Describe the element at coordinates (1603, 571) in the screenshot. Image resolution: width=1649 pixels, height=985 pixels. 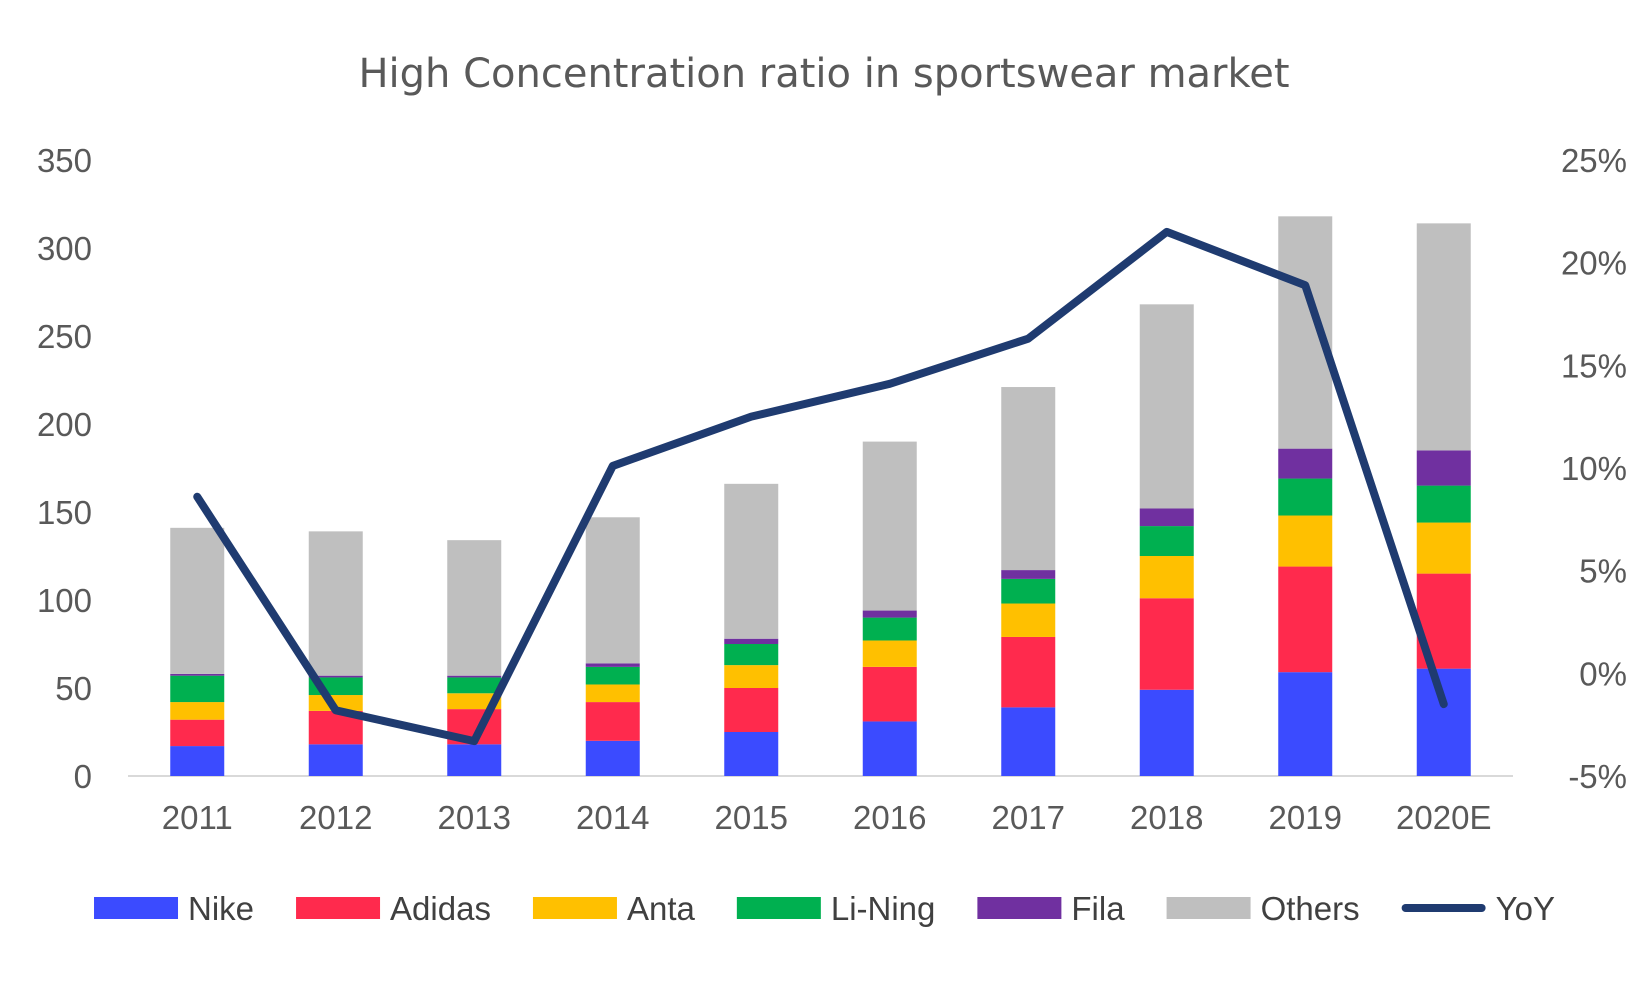
I see `y2-tick-label: 5%` at that location.